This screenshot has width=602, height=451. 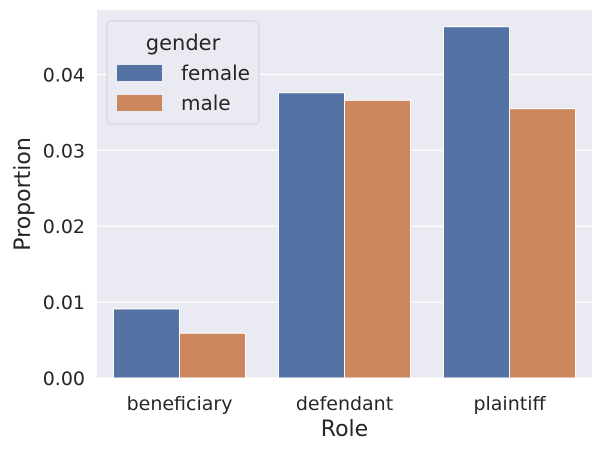 What do you see at coordinates (139, 73) in the screenshot?
I see `legend-swatch-female` at bounding box center [139, 73].